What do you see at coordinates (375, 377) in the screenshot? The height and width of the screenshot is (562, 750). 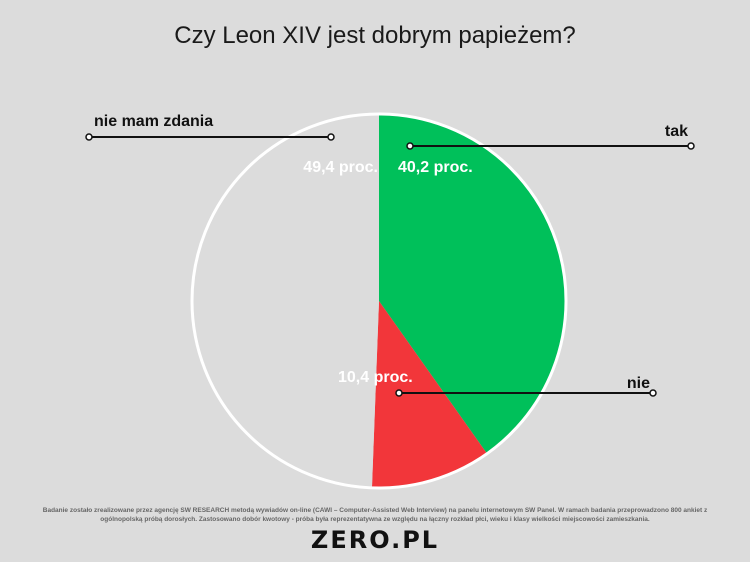 I see `data-label-nie: 10,4 proc.` at bounding box center [375, 377].